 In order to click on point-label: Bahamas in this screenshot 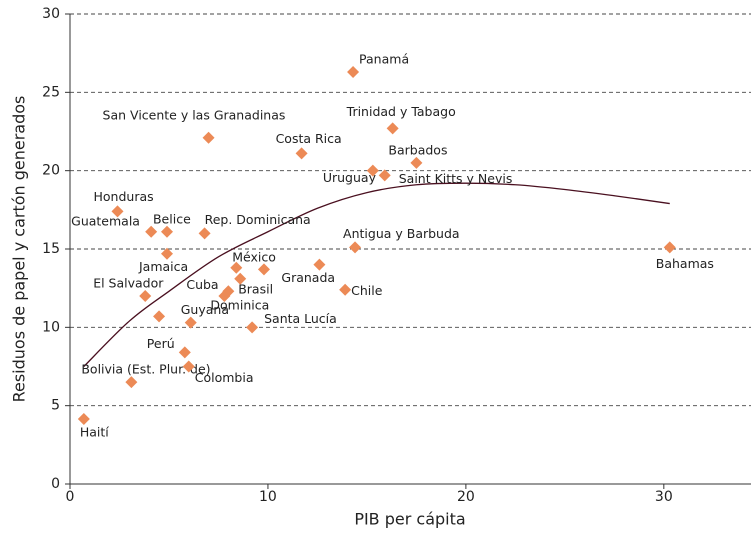, I will do `click(685, 263)`.